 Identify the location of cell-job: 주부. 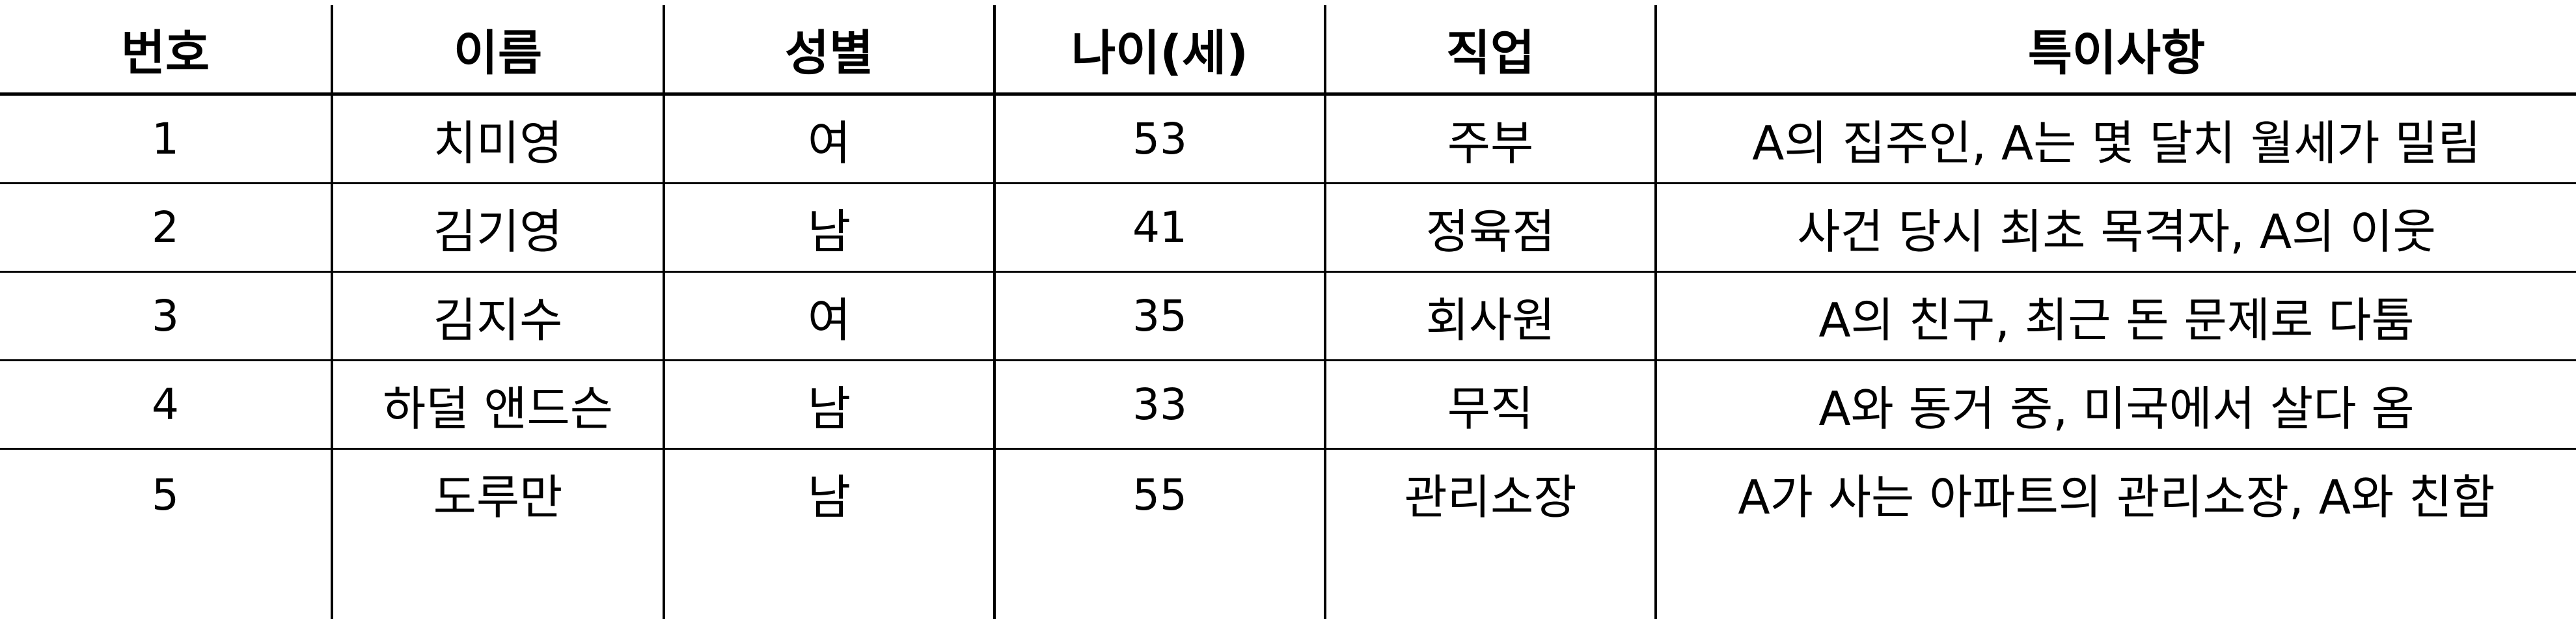
(1491, 139).